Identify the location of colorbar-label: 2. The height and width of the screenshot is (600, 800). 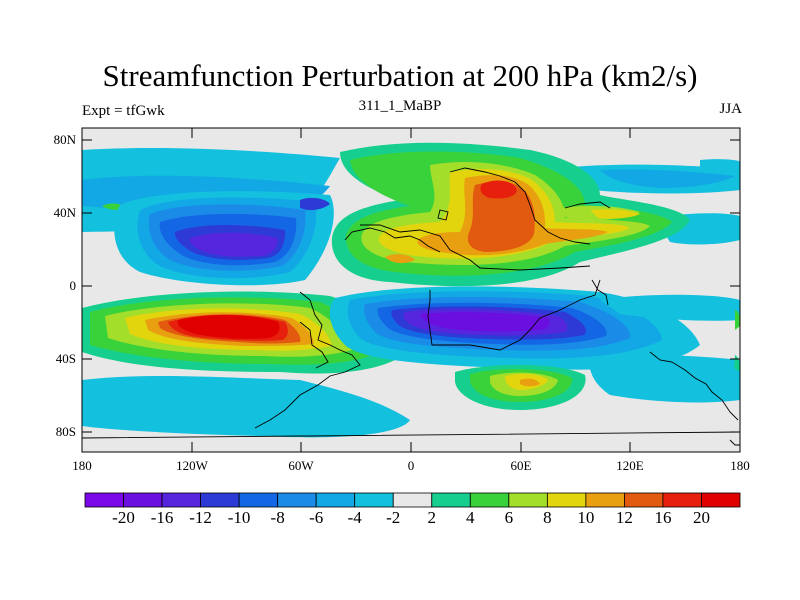
(432, 517).